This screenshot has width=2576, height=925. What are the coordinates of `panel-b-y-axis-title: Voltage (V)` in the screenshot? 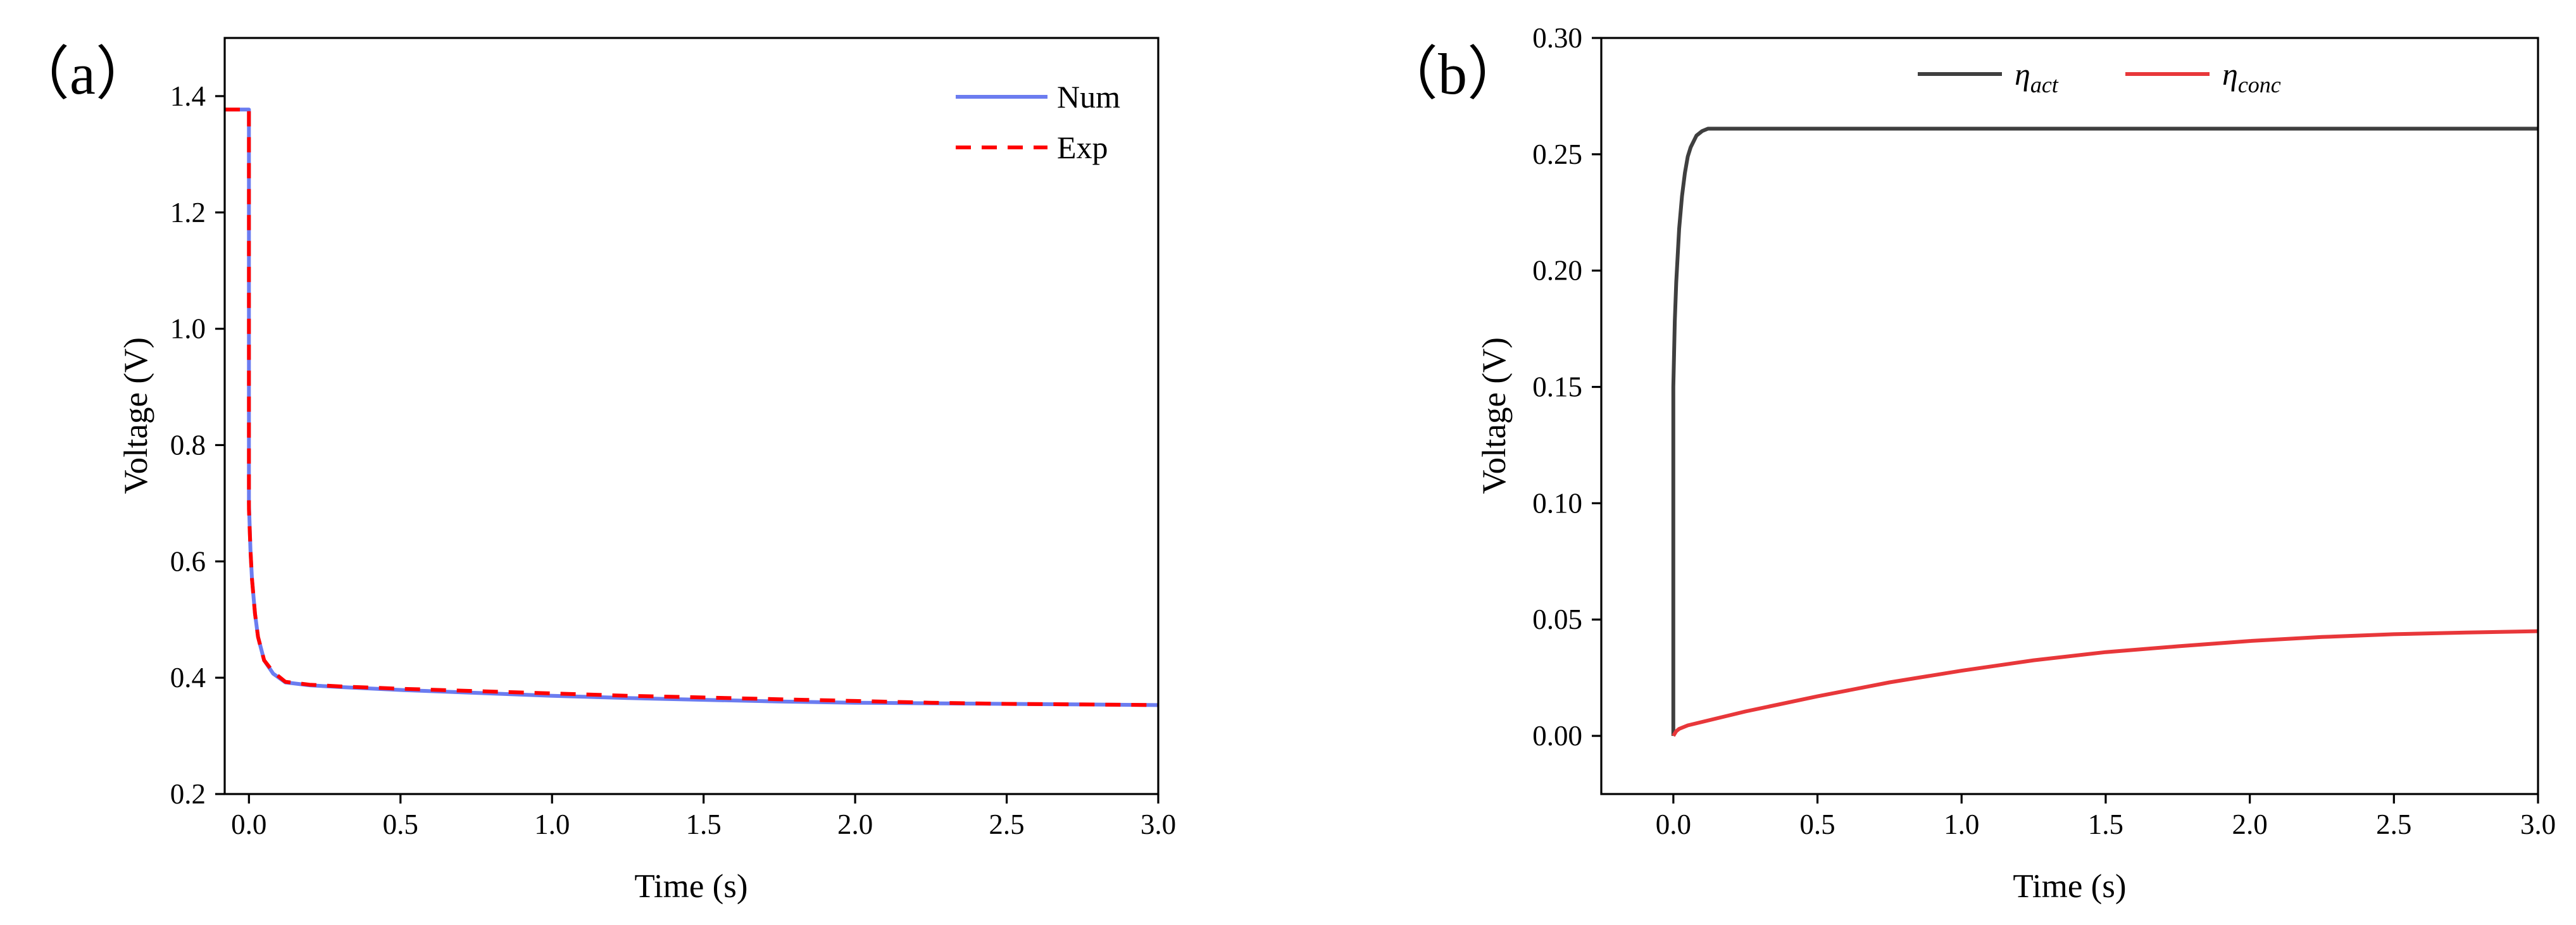 It's located at (1495, 415).